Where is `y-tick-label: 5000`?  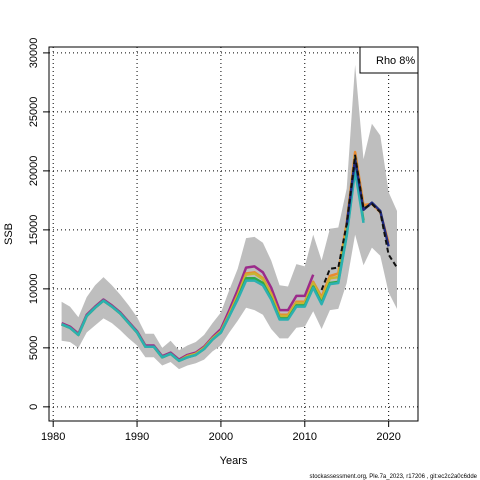 y-tick-label: 5000 is located at coordinates (34, 348).